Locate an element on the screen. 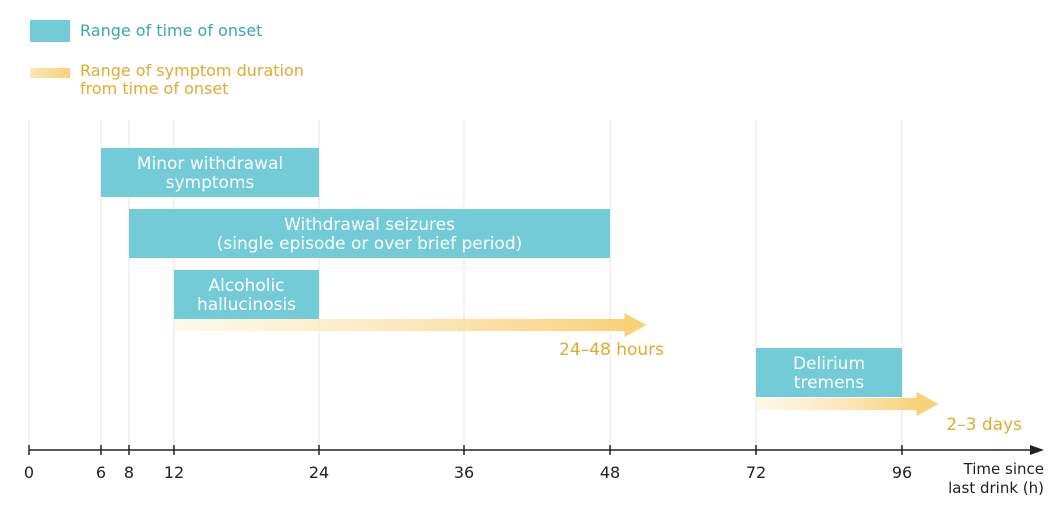 This screenshot has width=1056, height=506. duration-arrow-delirium-tremens-body is located at coordinates (836, 404).